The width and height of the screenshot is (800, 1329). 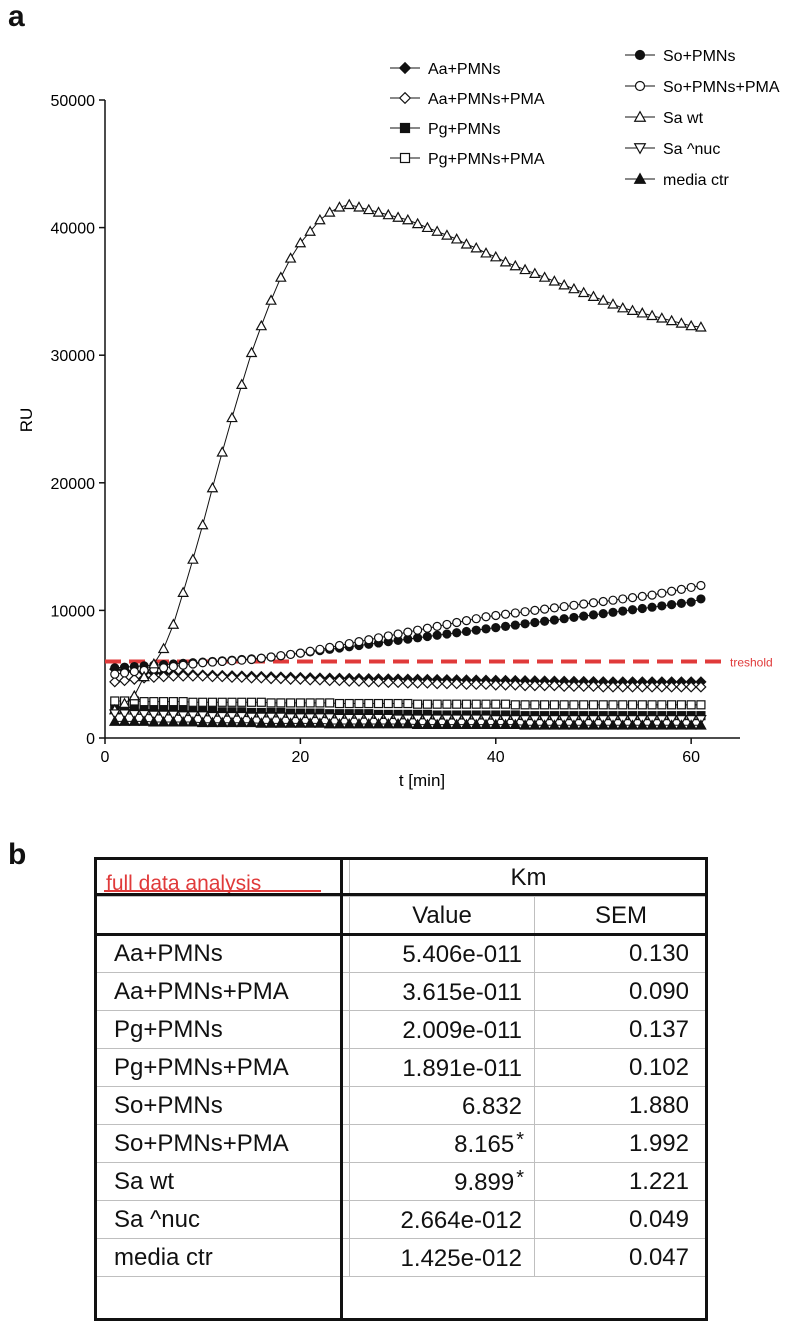 What do you see at coordinates (461, 1220) in the screenshot?
I see `km-value: 2.664e-012` at bounding box center [461, 1220].